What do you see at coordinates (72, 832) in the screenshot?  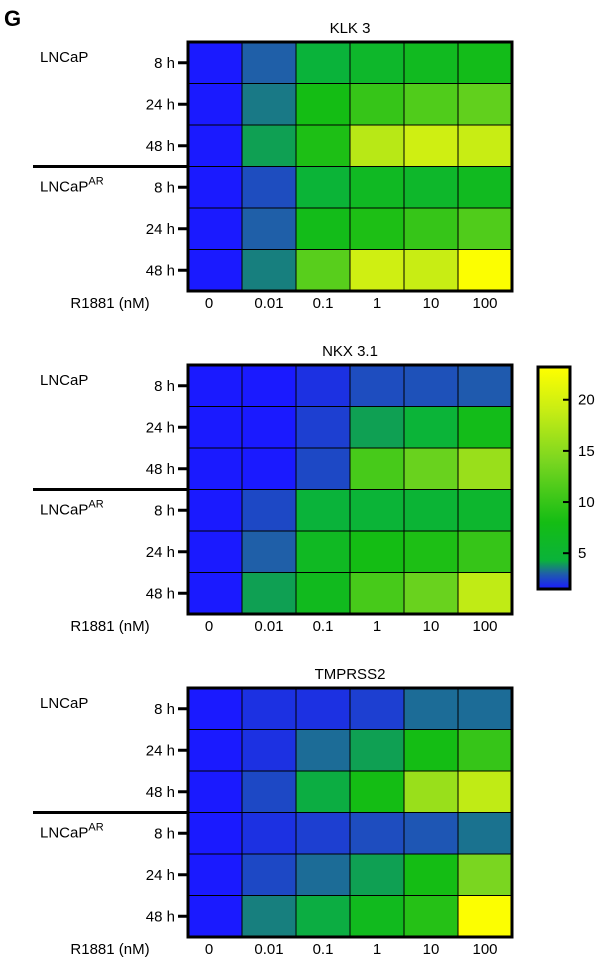 I see `group-label: LNCaPAR` at bounding box center [72, 832].